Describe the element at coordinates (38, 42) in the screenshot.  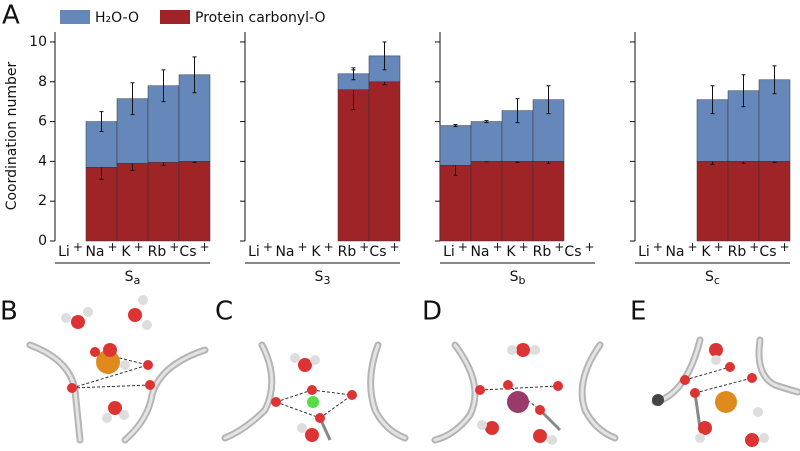
I see `y-tick-label: 10` at that location.